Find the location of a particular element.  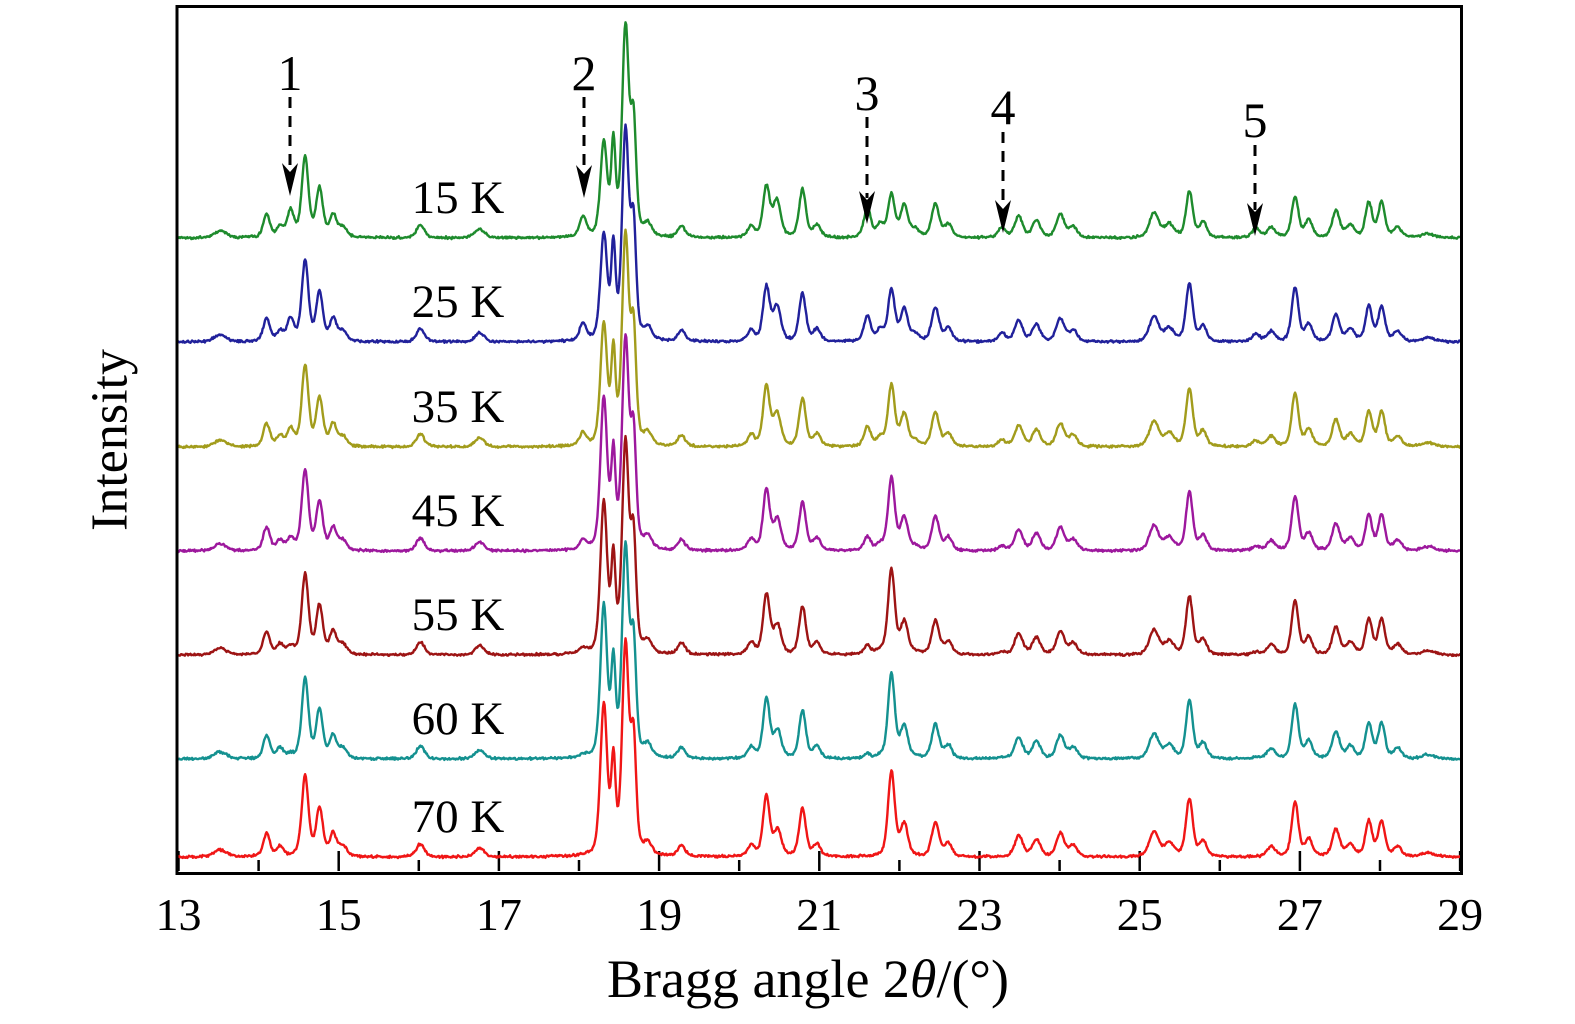

curve-label-45-k: 45 K is located at coordinates (458, 511).